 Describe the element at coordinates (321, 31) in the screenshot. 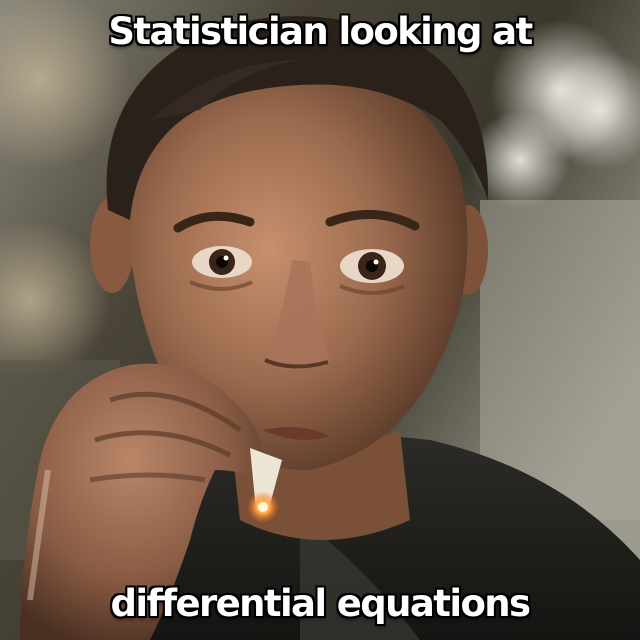

I see `meme-top-caption: Statistician looking at` at that location.